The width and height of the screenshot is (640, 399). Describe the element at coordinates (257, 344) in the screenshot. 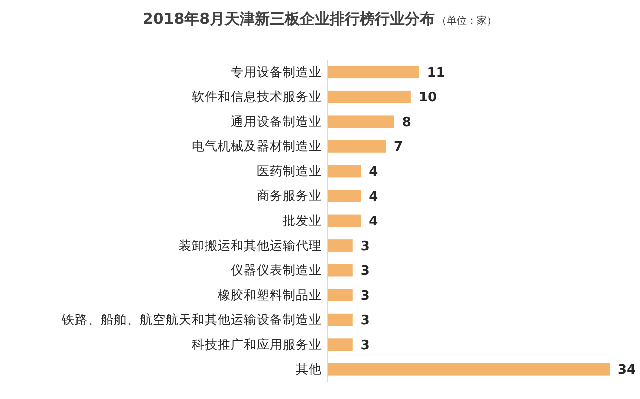

I see `y-tick-label: 科技推广和应用服务业` at that location.